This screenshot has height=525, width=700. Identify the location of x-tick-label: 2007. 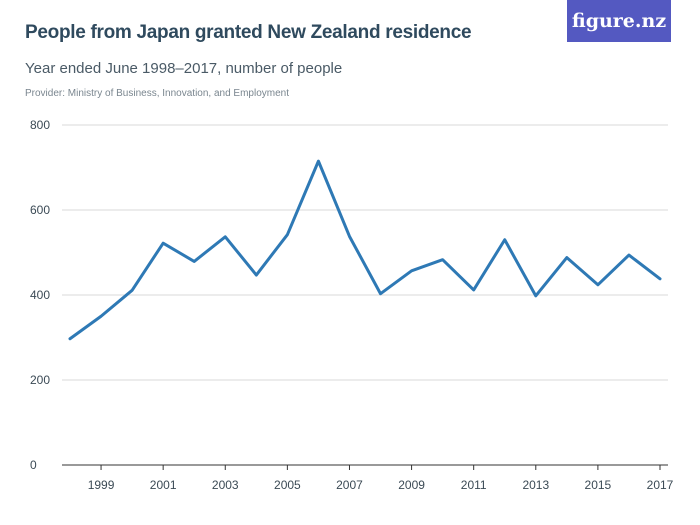
(349, 485).